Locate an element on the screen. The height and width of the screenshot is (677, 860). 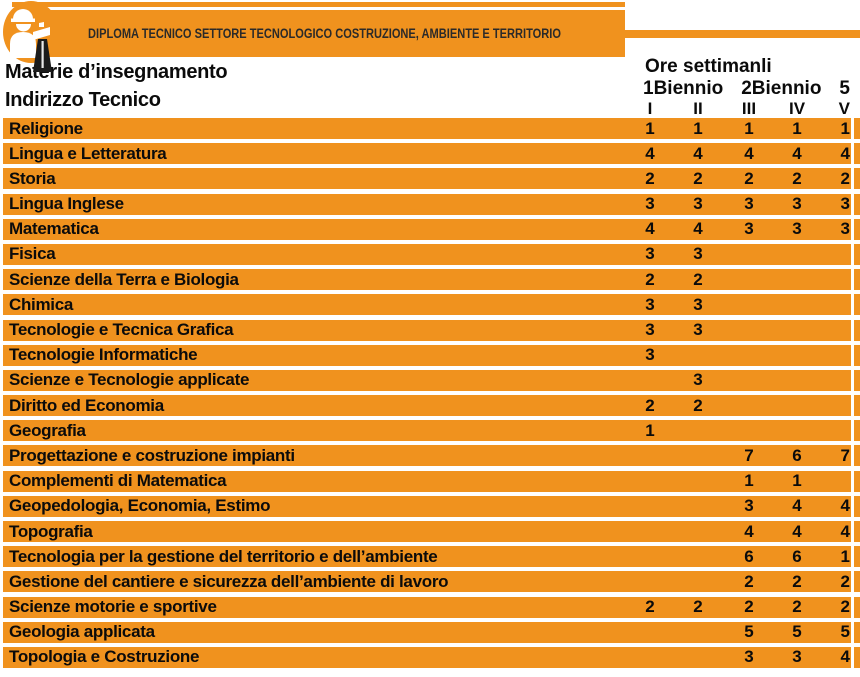
weekly-hours-label: Ore settimanli is located at coordinates (708, 66).